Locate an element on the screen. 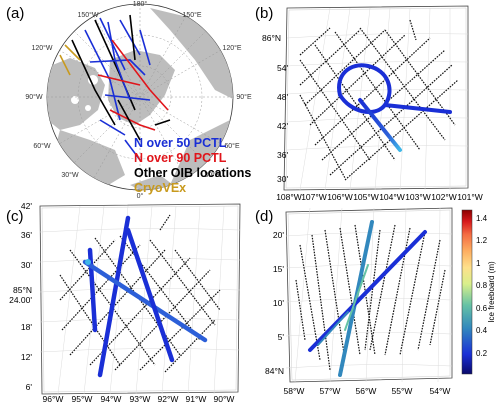 This screenshot has height=404, width=500. panel-d-flight-track is located at coordinates (367, 298).